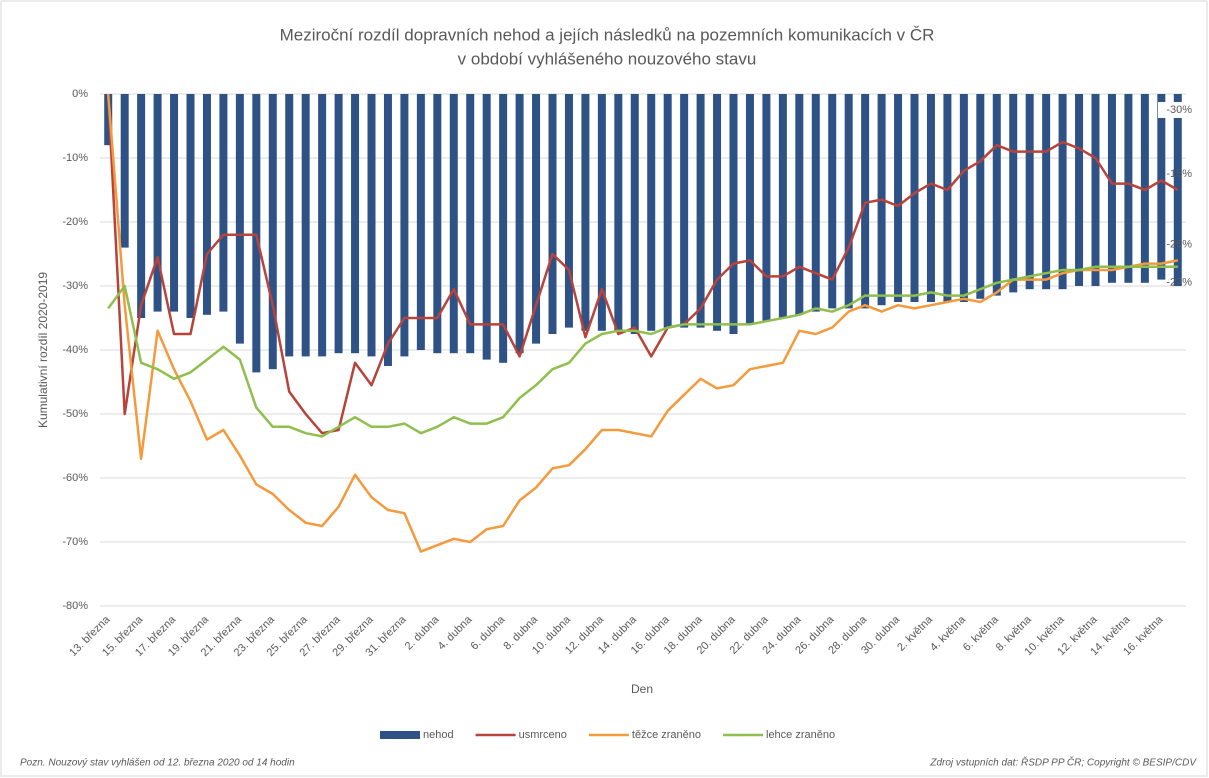 This screenshot has width=1209, height=778. What do you see at coordinates (1179, 174) in the screenshot?
I see `value-label: -15%` at bounding box center [1179, 174].